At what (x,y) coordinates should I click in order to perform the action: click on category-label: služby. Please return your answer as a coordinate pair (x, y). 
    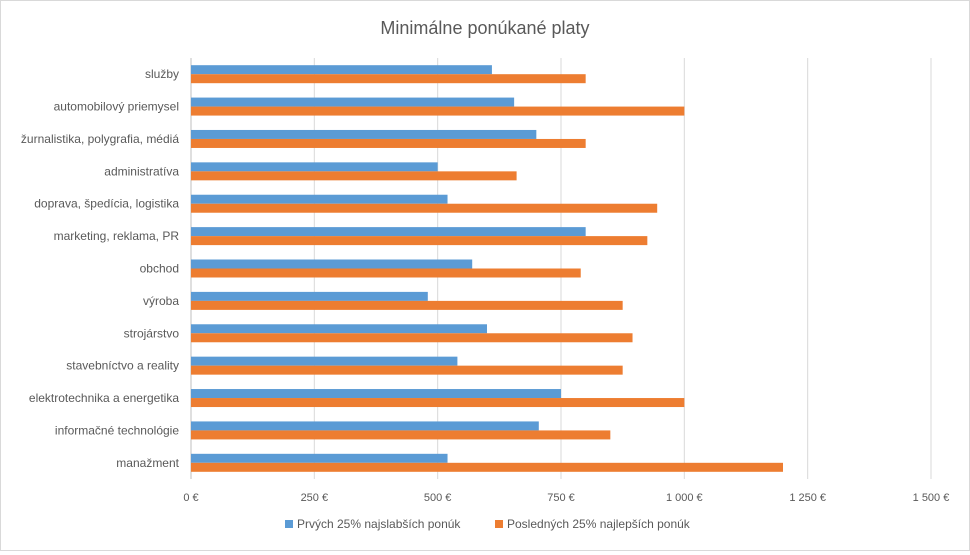
    Looking at the image, I should click on (162, 74).